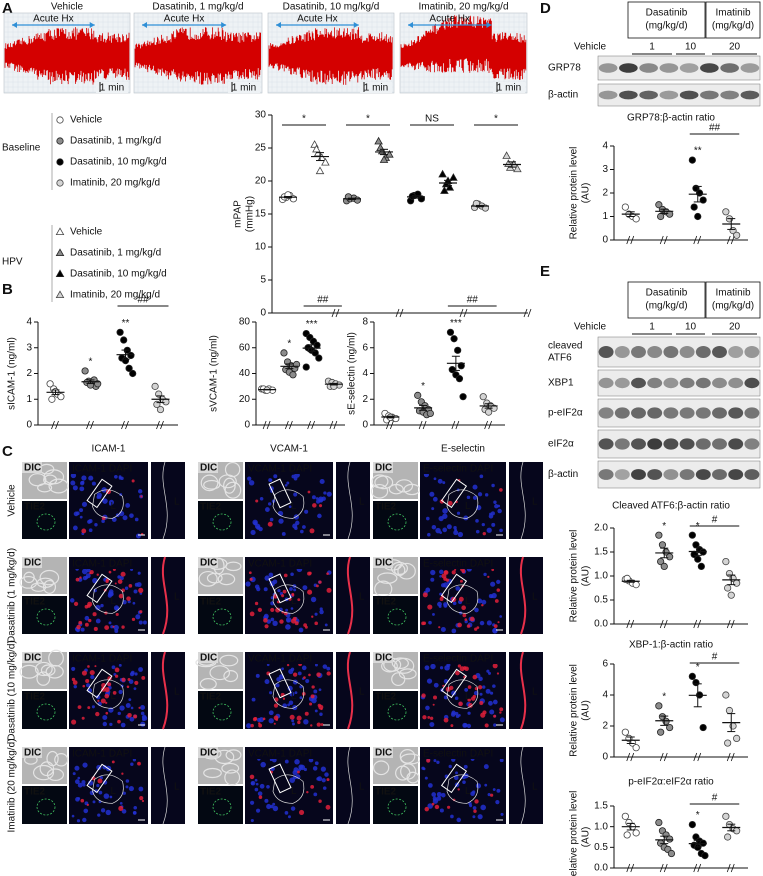 The width and height of the screenshot is (763, 876). What do you see at coordinates (60, 120) in the screenshot?
I see `legend-marker` at bounding box center [60, 120].